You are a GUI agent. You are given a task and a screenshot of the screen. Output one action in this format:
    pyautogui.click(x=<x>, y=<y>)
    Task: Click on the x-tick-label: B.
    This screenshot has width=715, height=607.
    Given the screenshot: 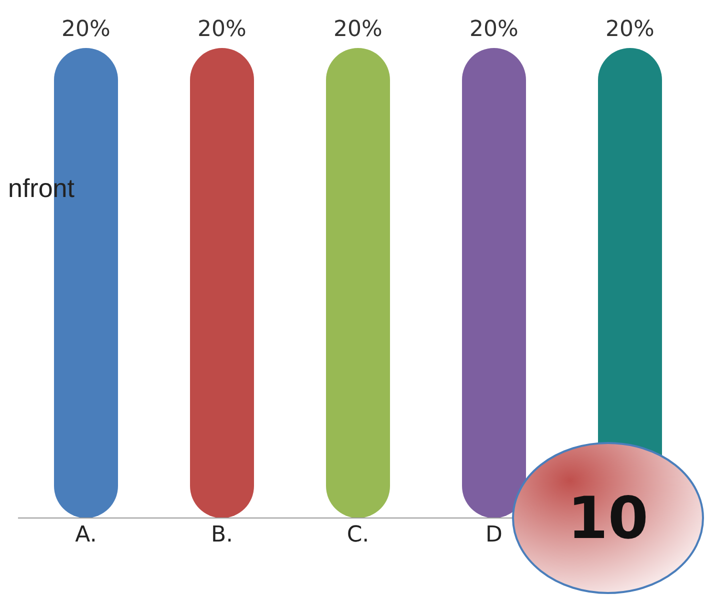 What is the action you would take?
    pyautogui.click(x=222, y=535)
    